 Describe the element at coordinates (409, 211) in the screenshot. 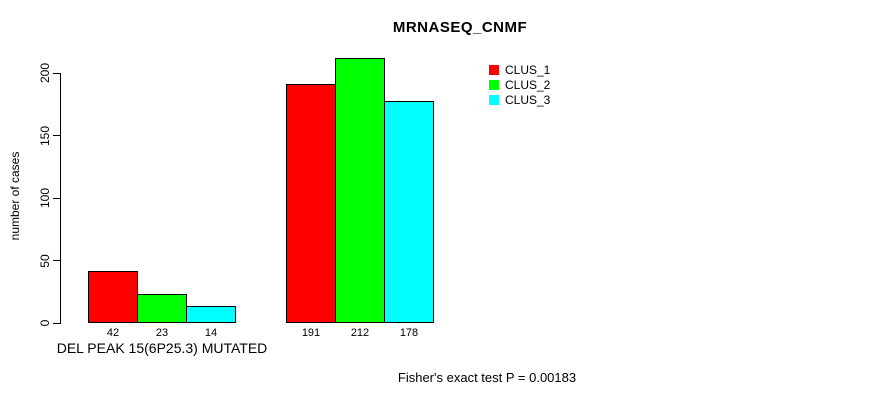

I see `bar-clus_3-group2` at that location.